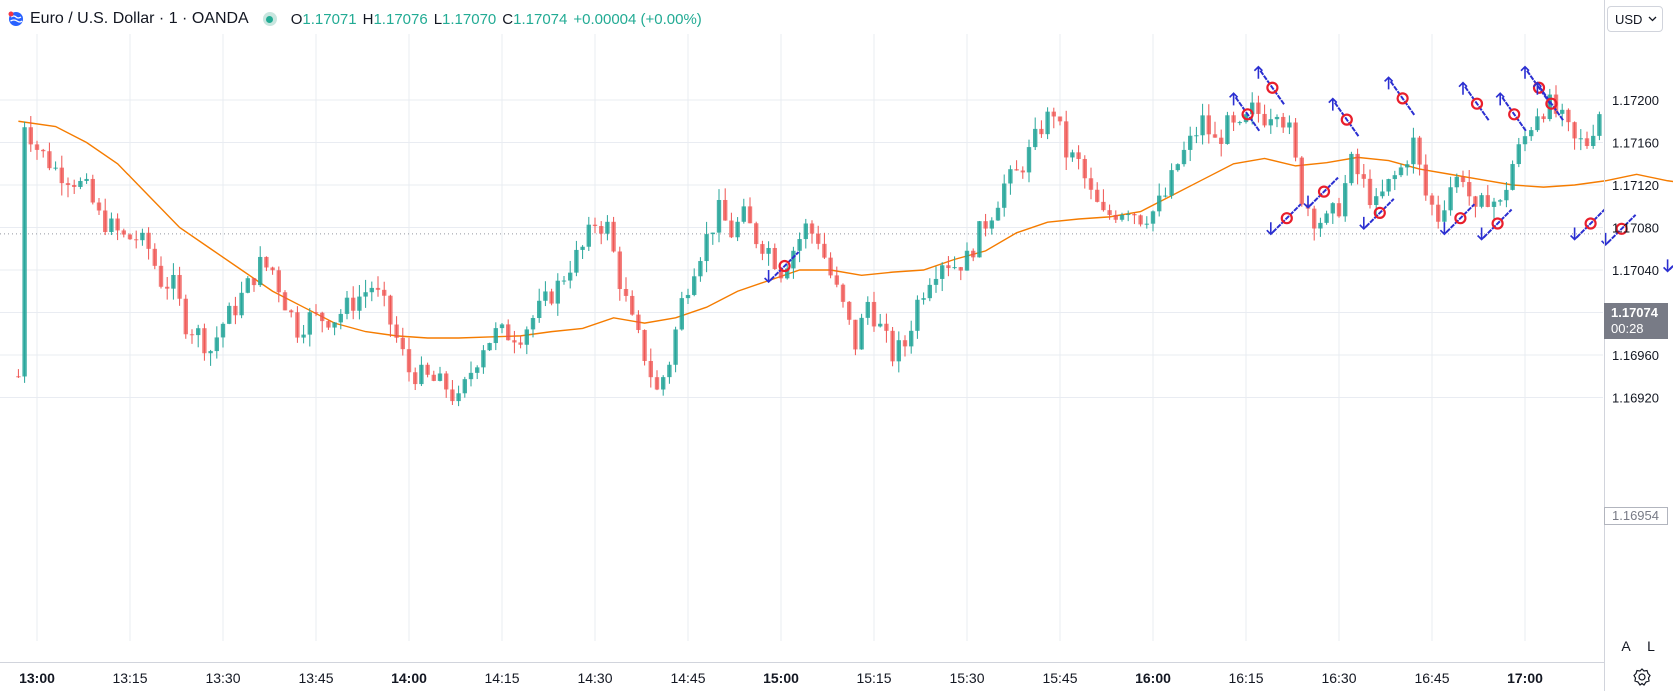  What do you see at coordinates (1629, 19) in the screenshot?
I see `currency-label: USD` at bounding box center [1629, 19].